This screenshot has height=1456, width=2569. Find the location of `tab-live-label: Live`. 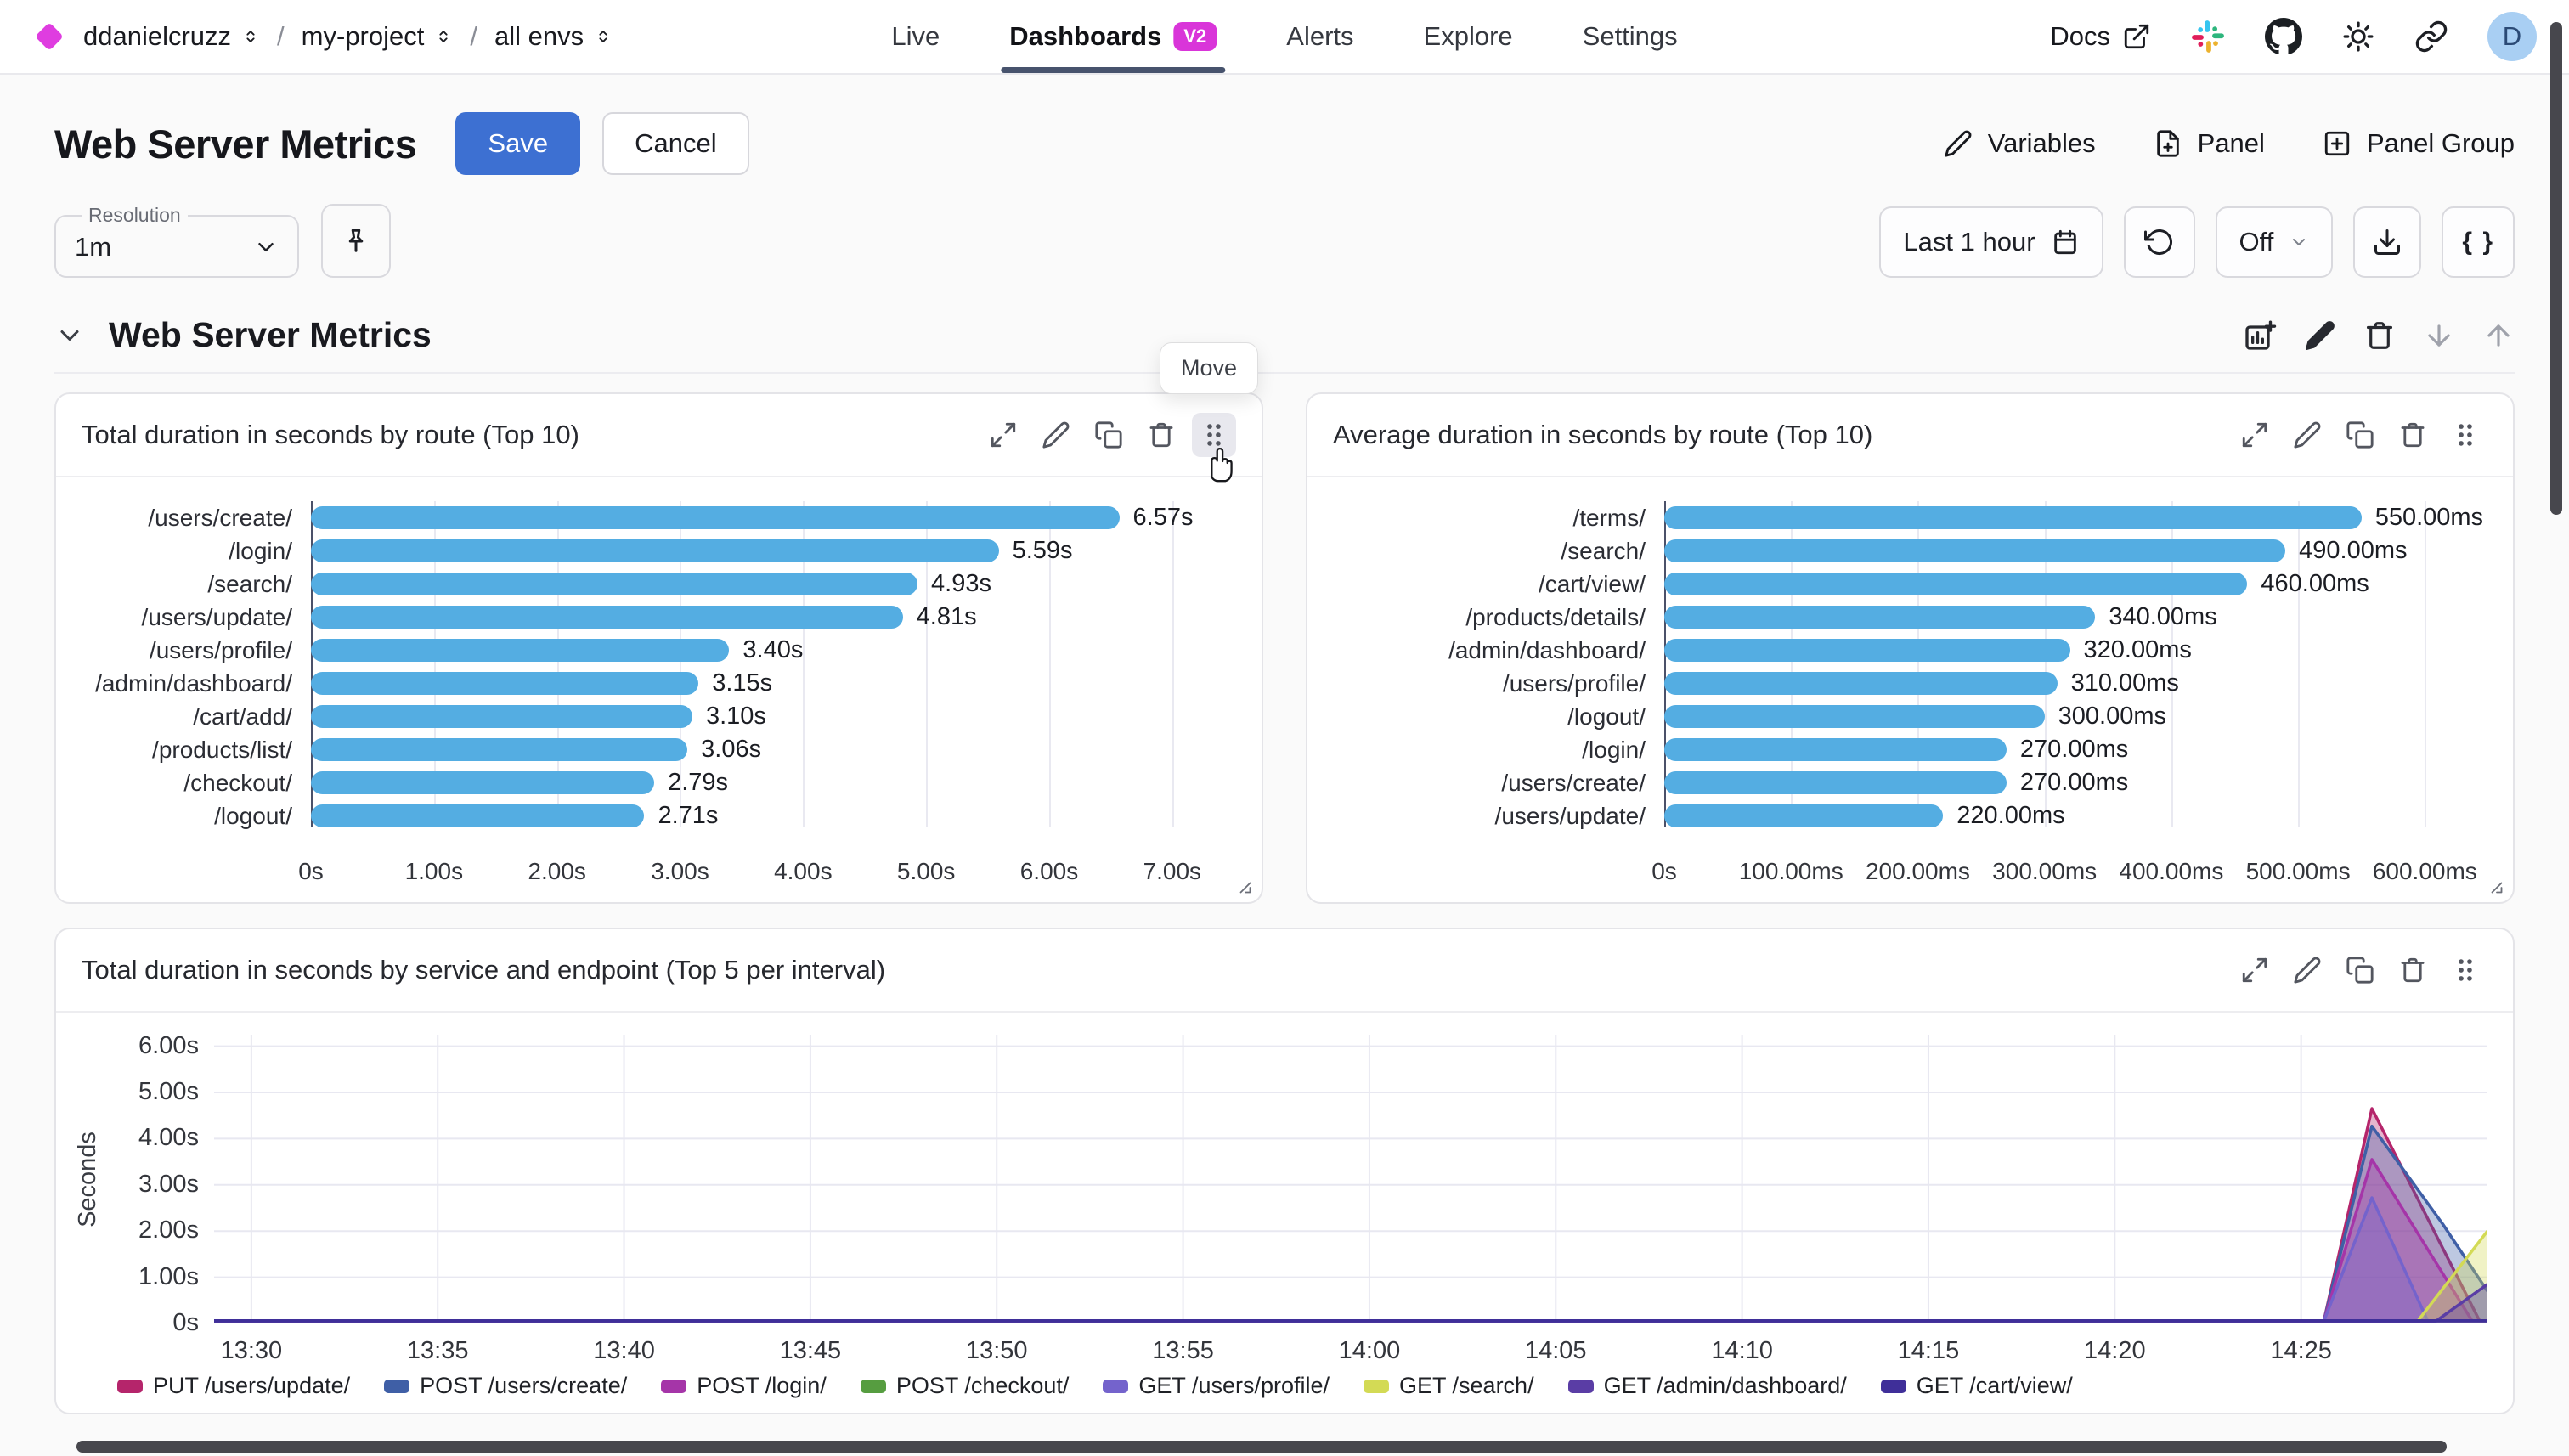

tab-live-label: Live is located at coordinates (916, 36).